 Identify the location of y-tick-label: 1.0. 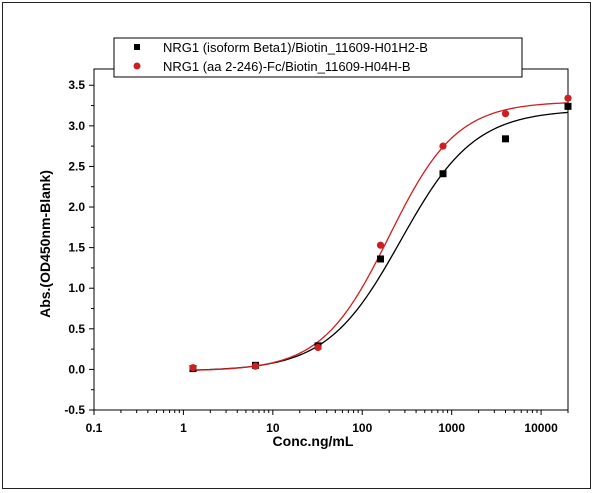
(76, 288).